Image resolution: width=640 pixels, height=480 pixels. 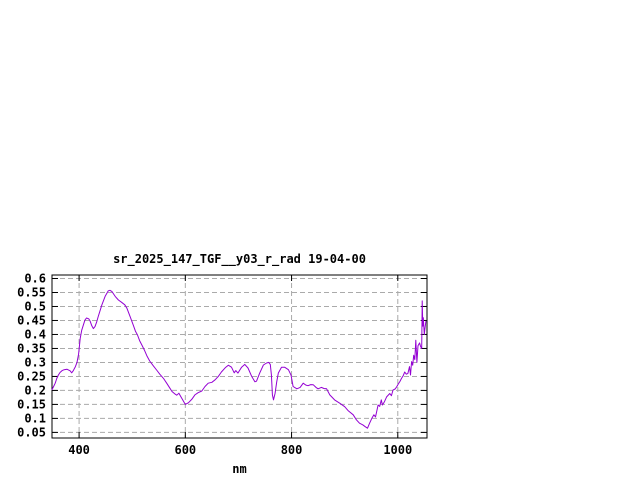 I want to click on x-tick-label: 800, so click(x=292, y=450).